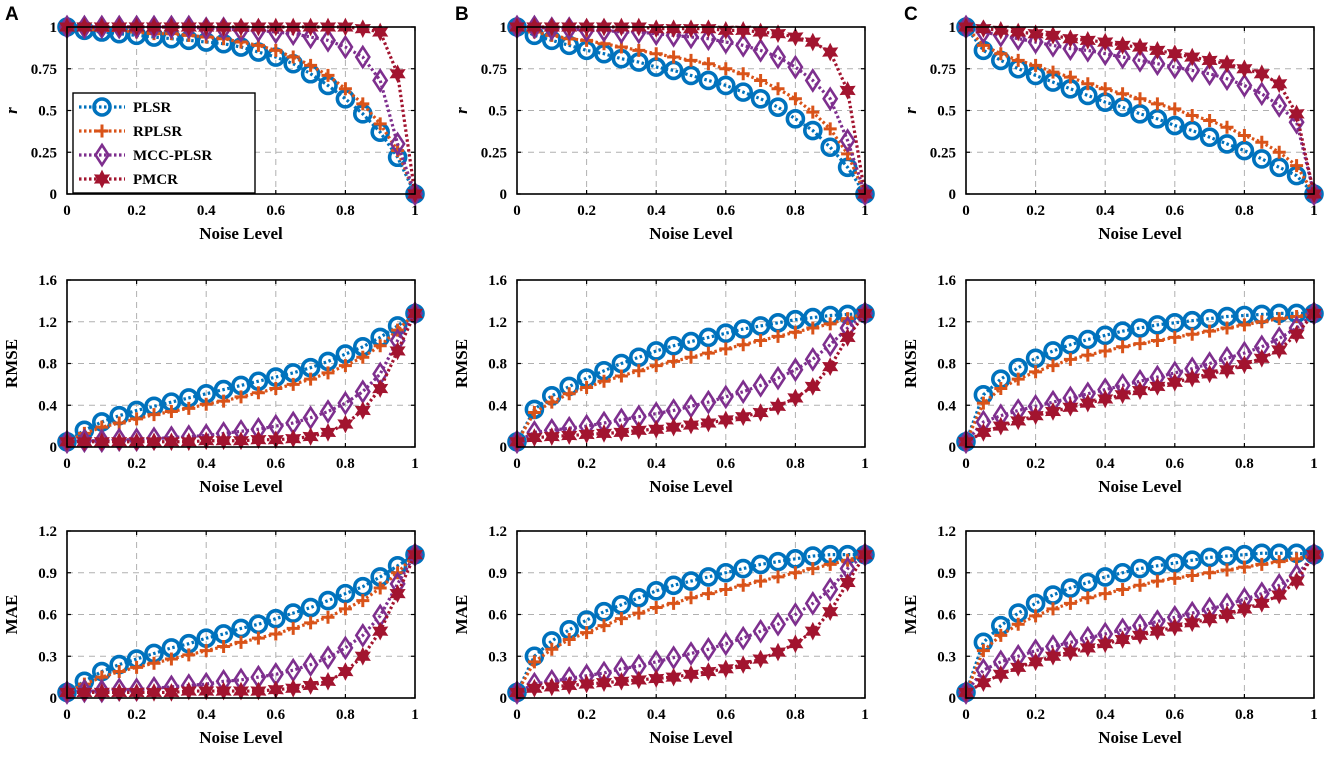  What do you see at coordinates (1105, 211) in the screenshot?
I see `x-tick-label: 0.4` at bounding box center [1105, 211].